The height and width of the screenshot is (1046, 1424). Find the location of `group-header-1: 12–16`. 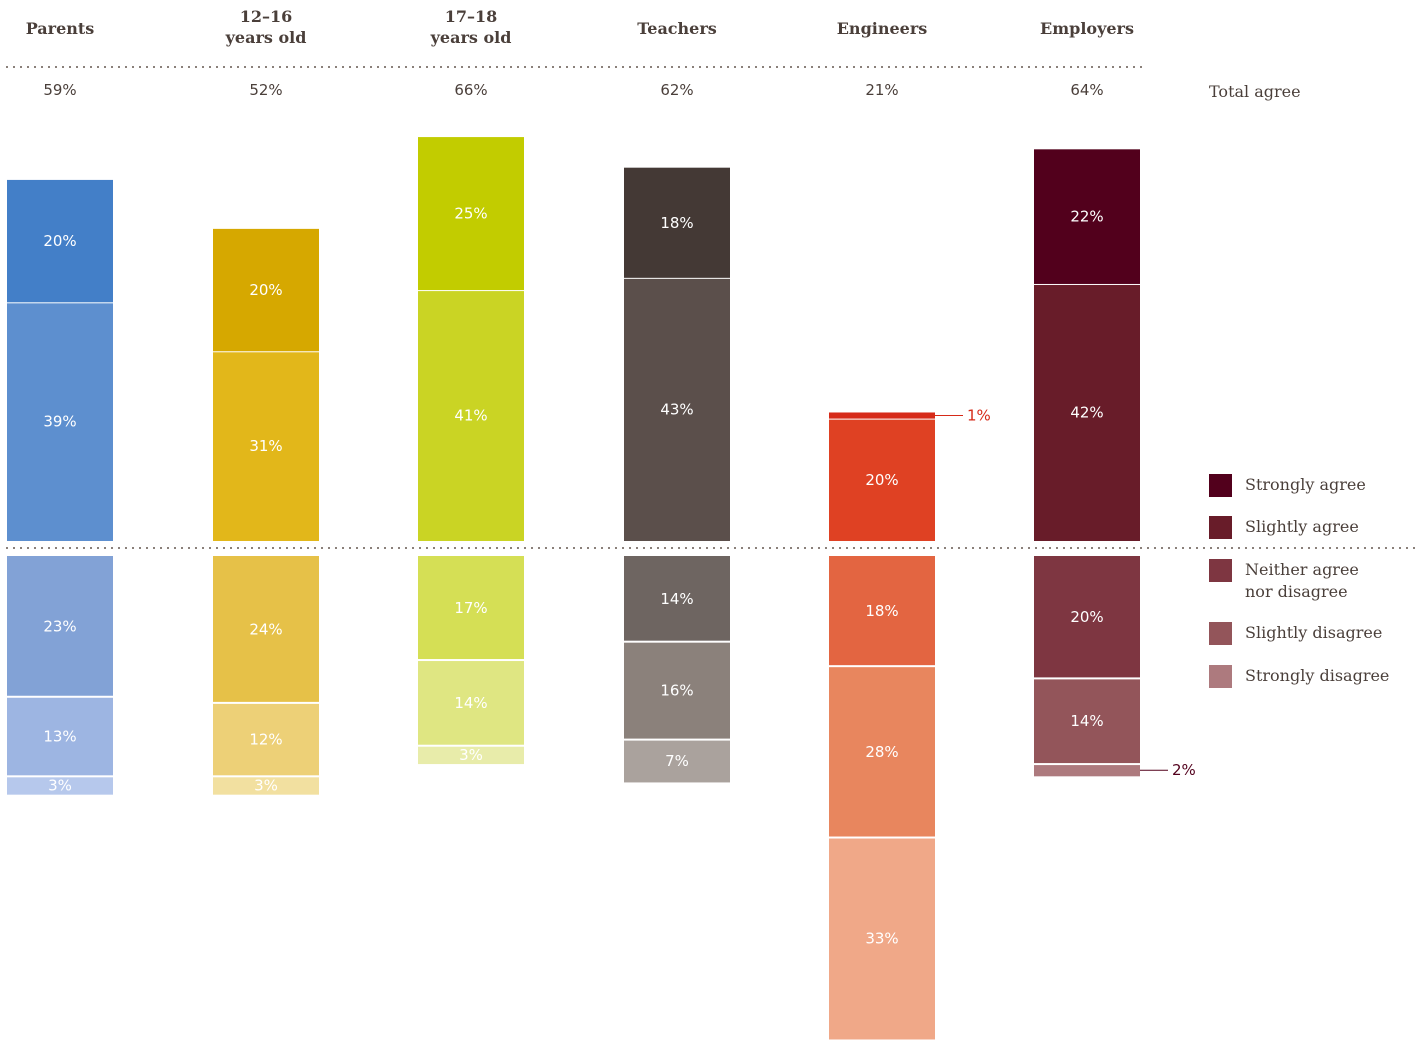

group-header-1: 12–16 is located at coordinates (266, 16).